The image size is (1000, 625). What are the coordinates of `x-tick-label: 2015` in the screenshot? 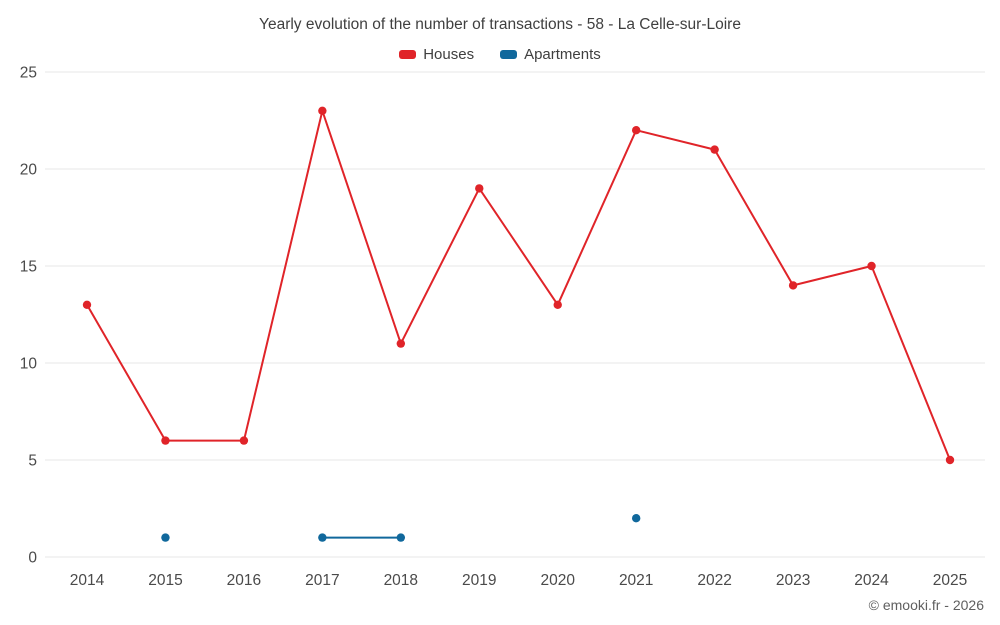 It's located at (165, 580).